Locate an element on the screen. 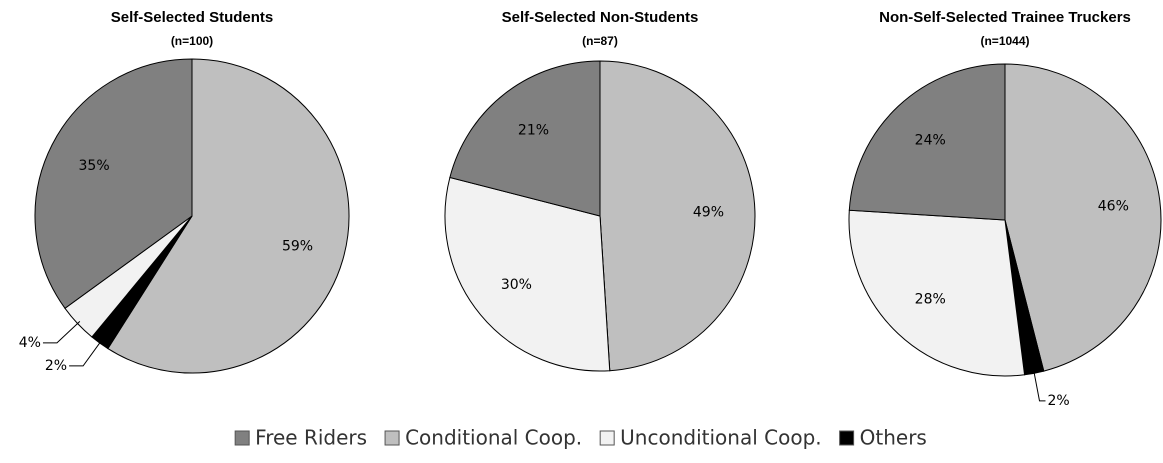 This screenshot has height=463, width=1163. chart-subtitle: (n=100) is located at coordinates (192, 41).